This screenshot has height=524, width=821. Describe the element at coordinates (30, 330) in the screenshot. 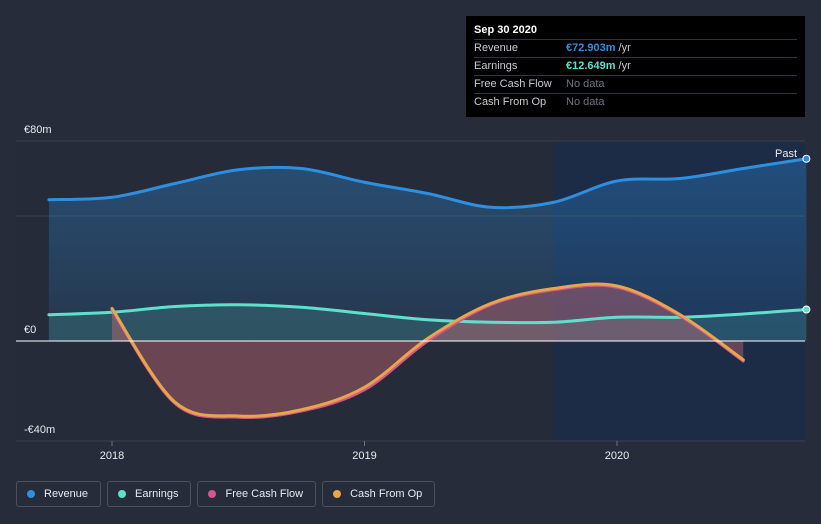

I see `y-tick-label: €0` at that location.